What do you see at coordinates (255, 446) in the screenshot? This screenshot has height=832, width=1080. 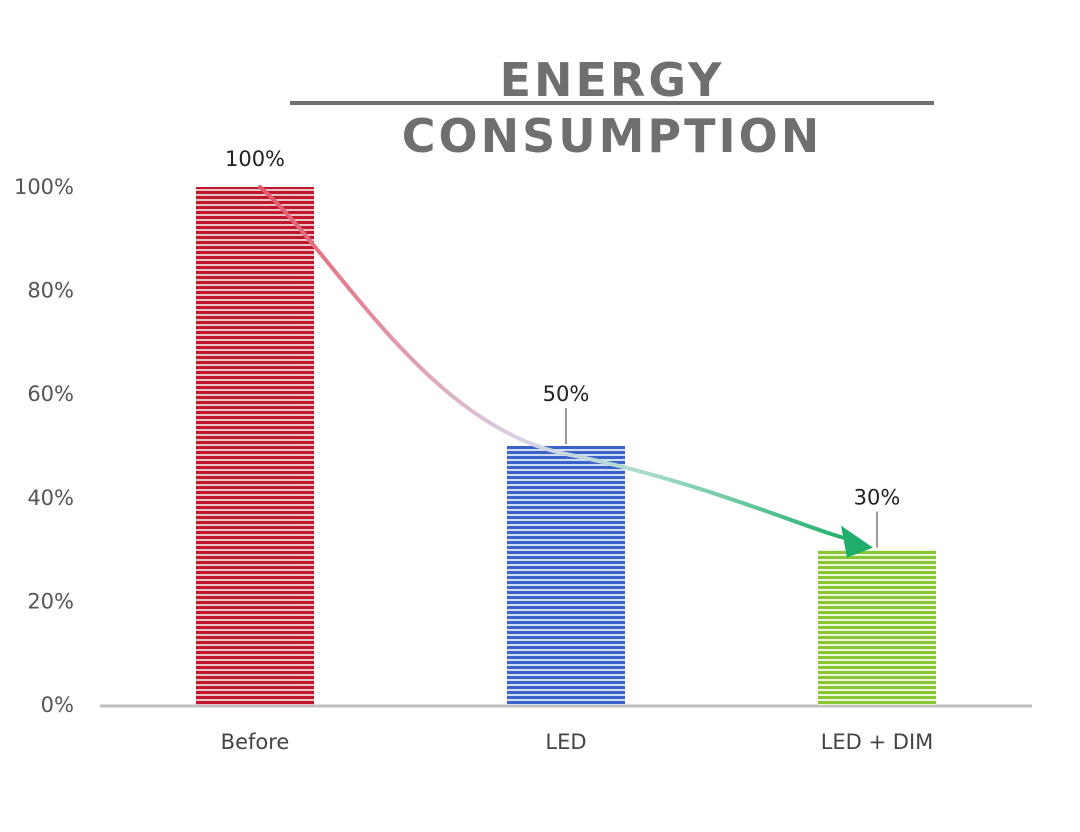 I see `bar-before` at bounding box center [255, 446].